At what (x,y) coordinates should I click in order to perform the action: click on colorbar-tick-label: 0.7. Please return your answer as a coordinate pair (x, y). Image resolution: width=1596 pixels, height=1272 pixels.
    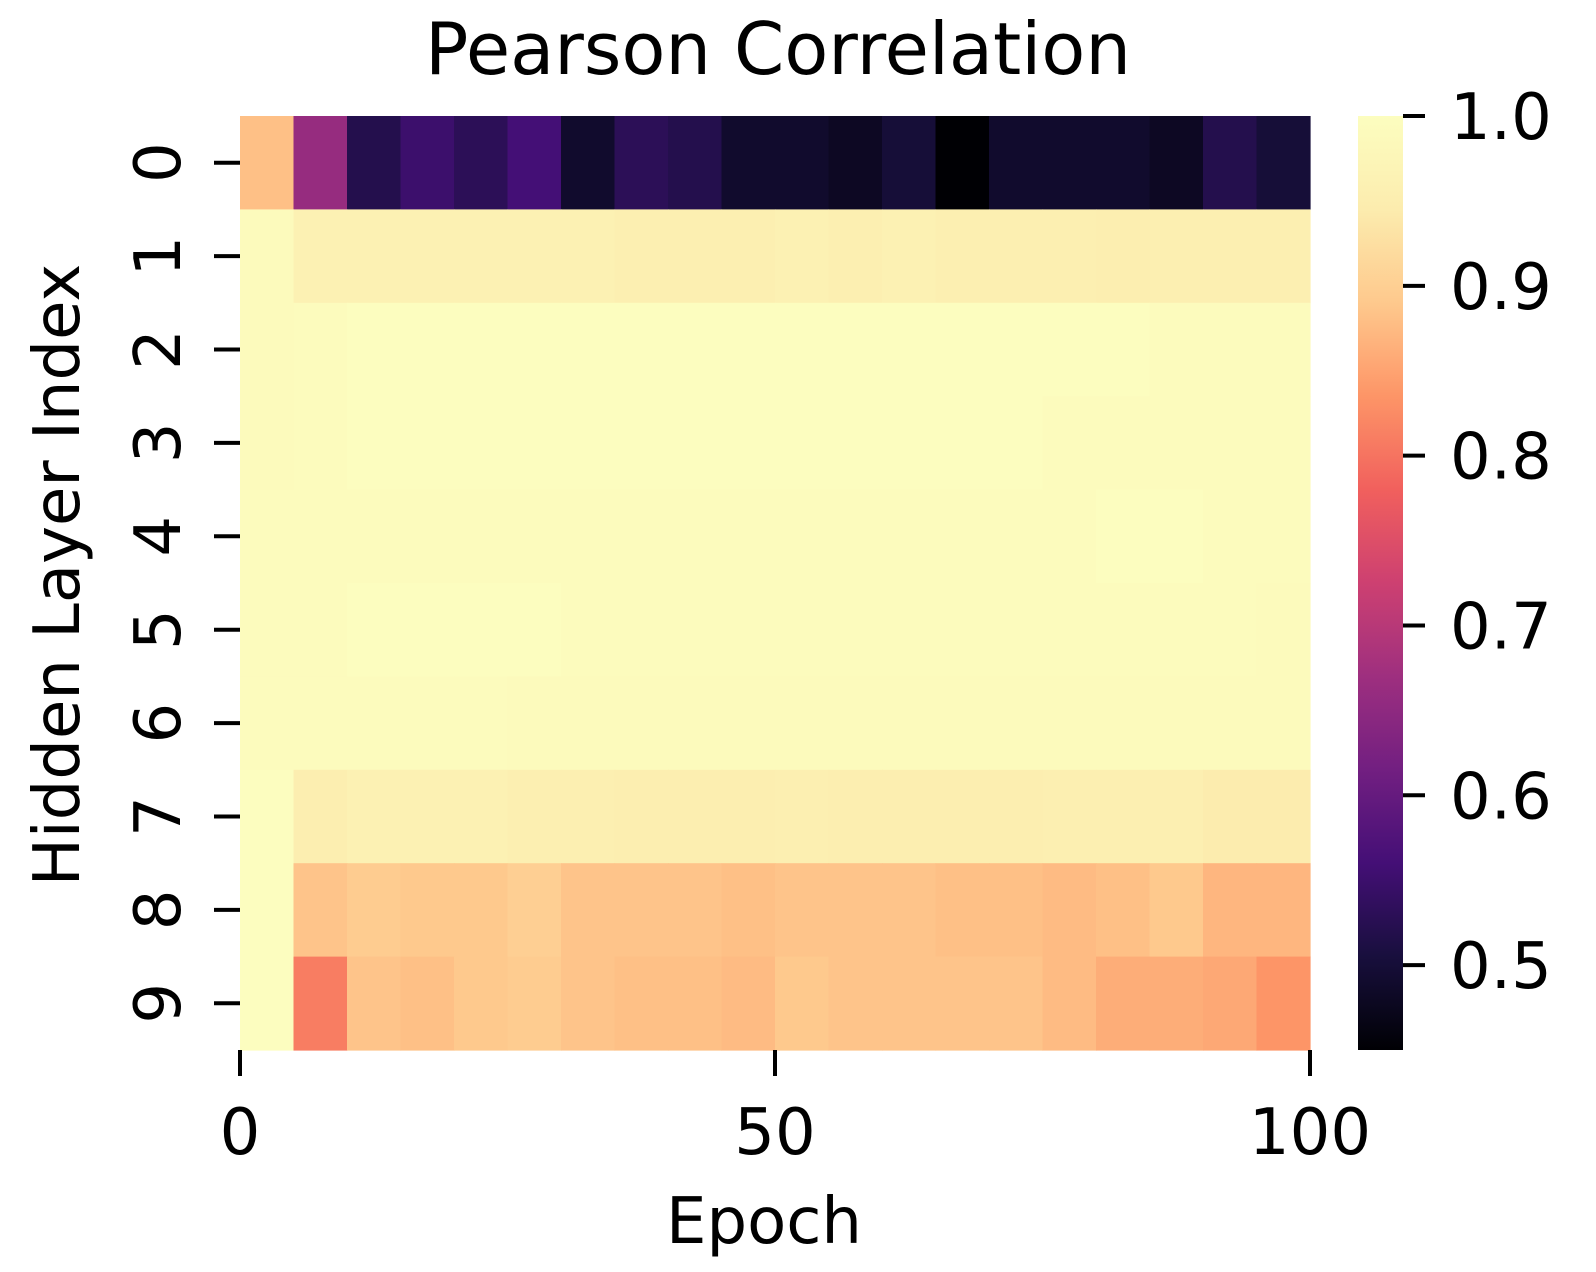
    Looking at the image, I should click on (1501, 627).